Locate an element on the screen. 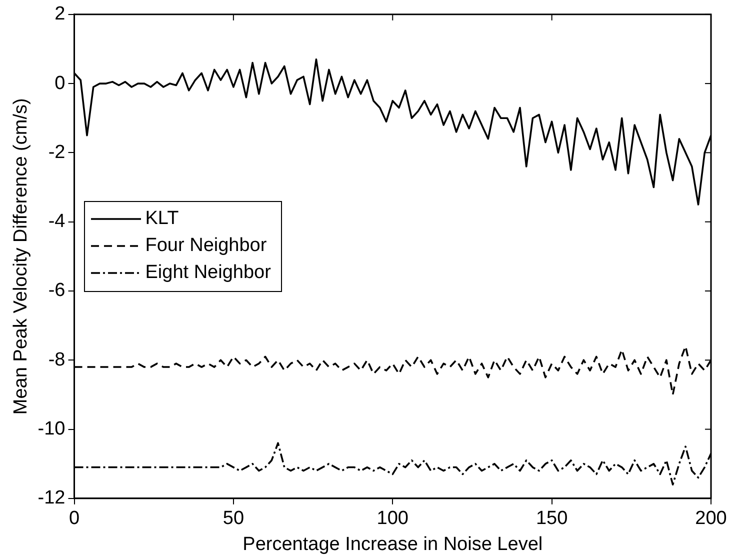 Image resolution: width=741 pixels, height=560 pixels. x-tick-label: 100 is located at coordinates (392, 519).